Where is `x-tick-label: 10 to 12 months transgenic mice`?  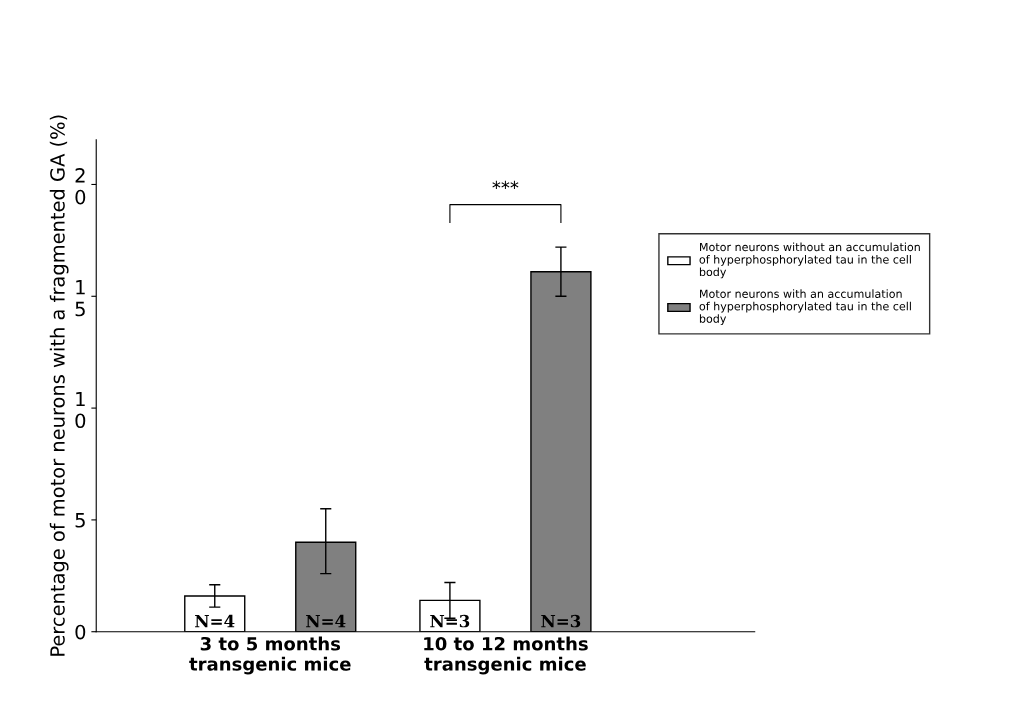 x-tick-label: 10 to 12 months transgenic mice is located at coordinates (506, 655).